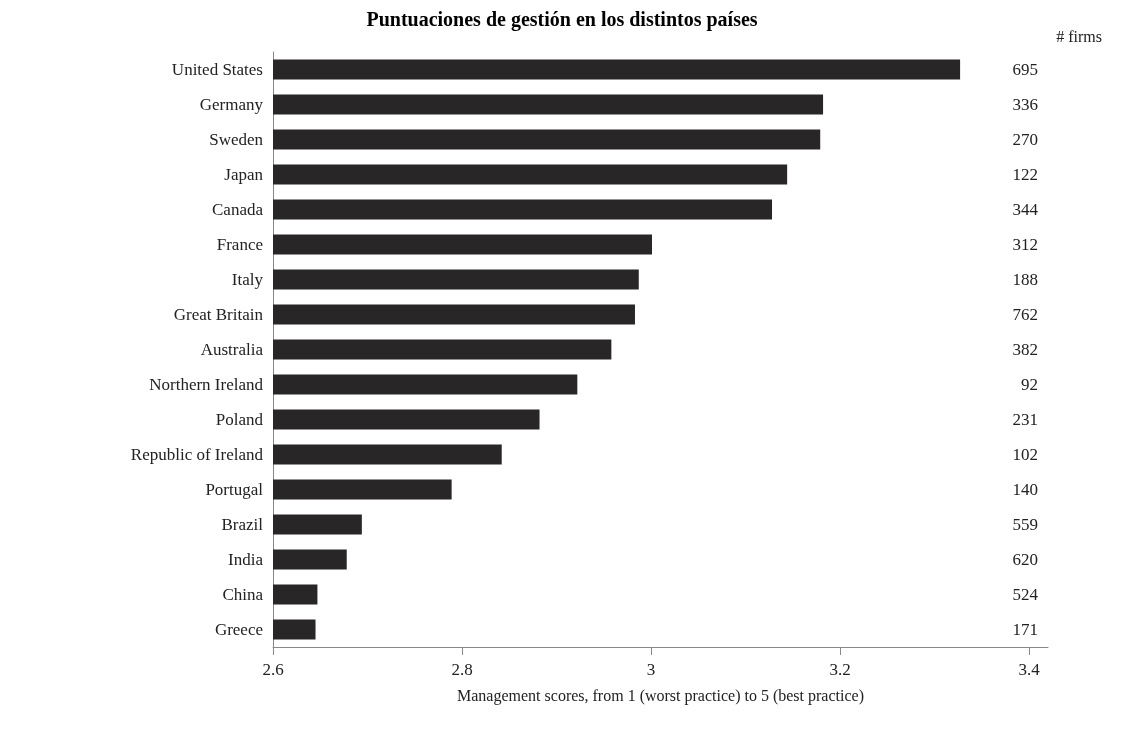  I want to click on y-tick-label: Australia, so click(232, 349).